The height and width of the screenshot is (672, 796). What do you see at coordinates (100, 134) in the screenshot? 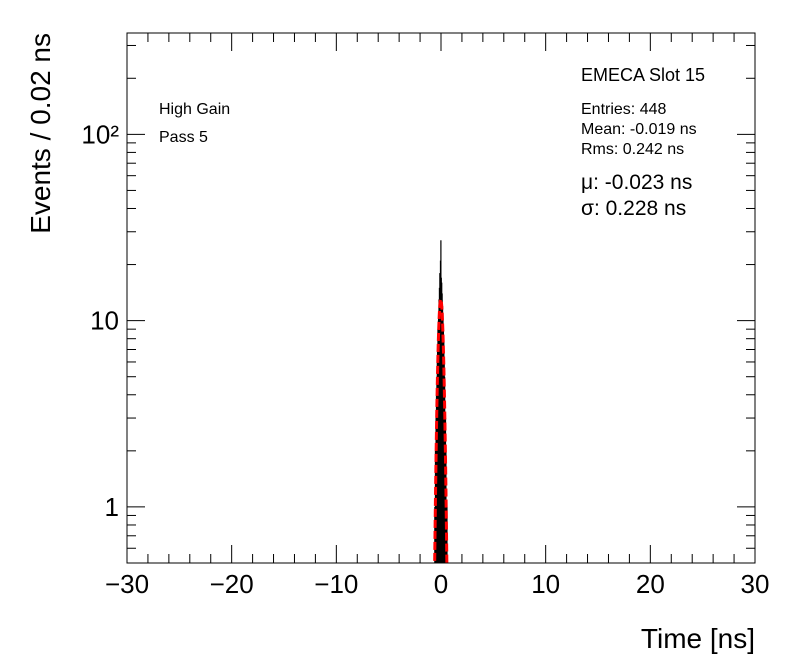
I see `y-tick-label: 10²` at bounding box center [100, 134].